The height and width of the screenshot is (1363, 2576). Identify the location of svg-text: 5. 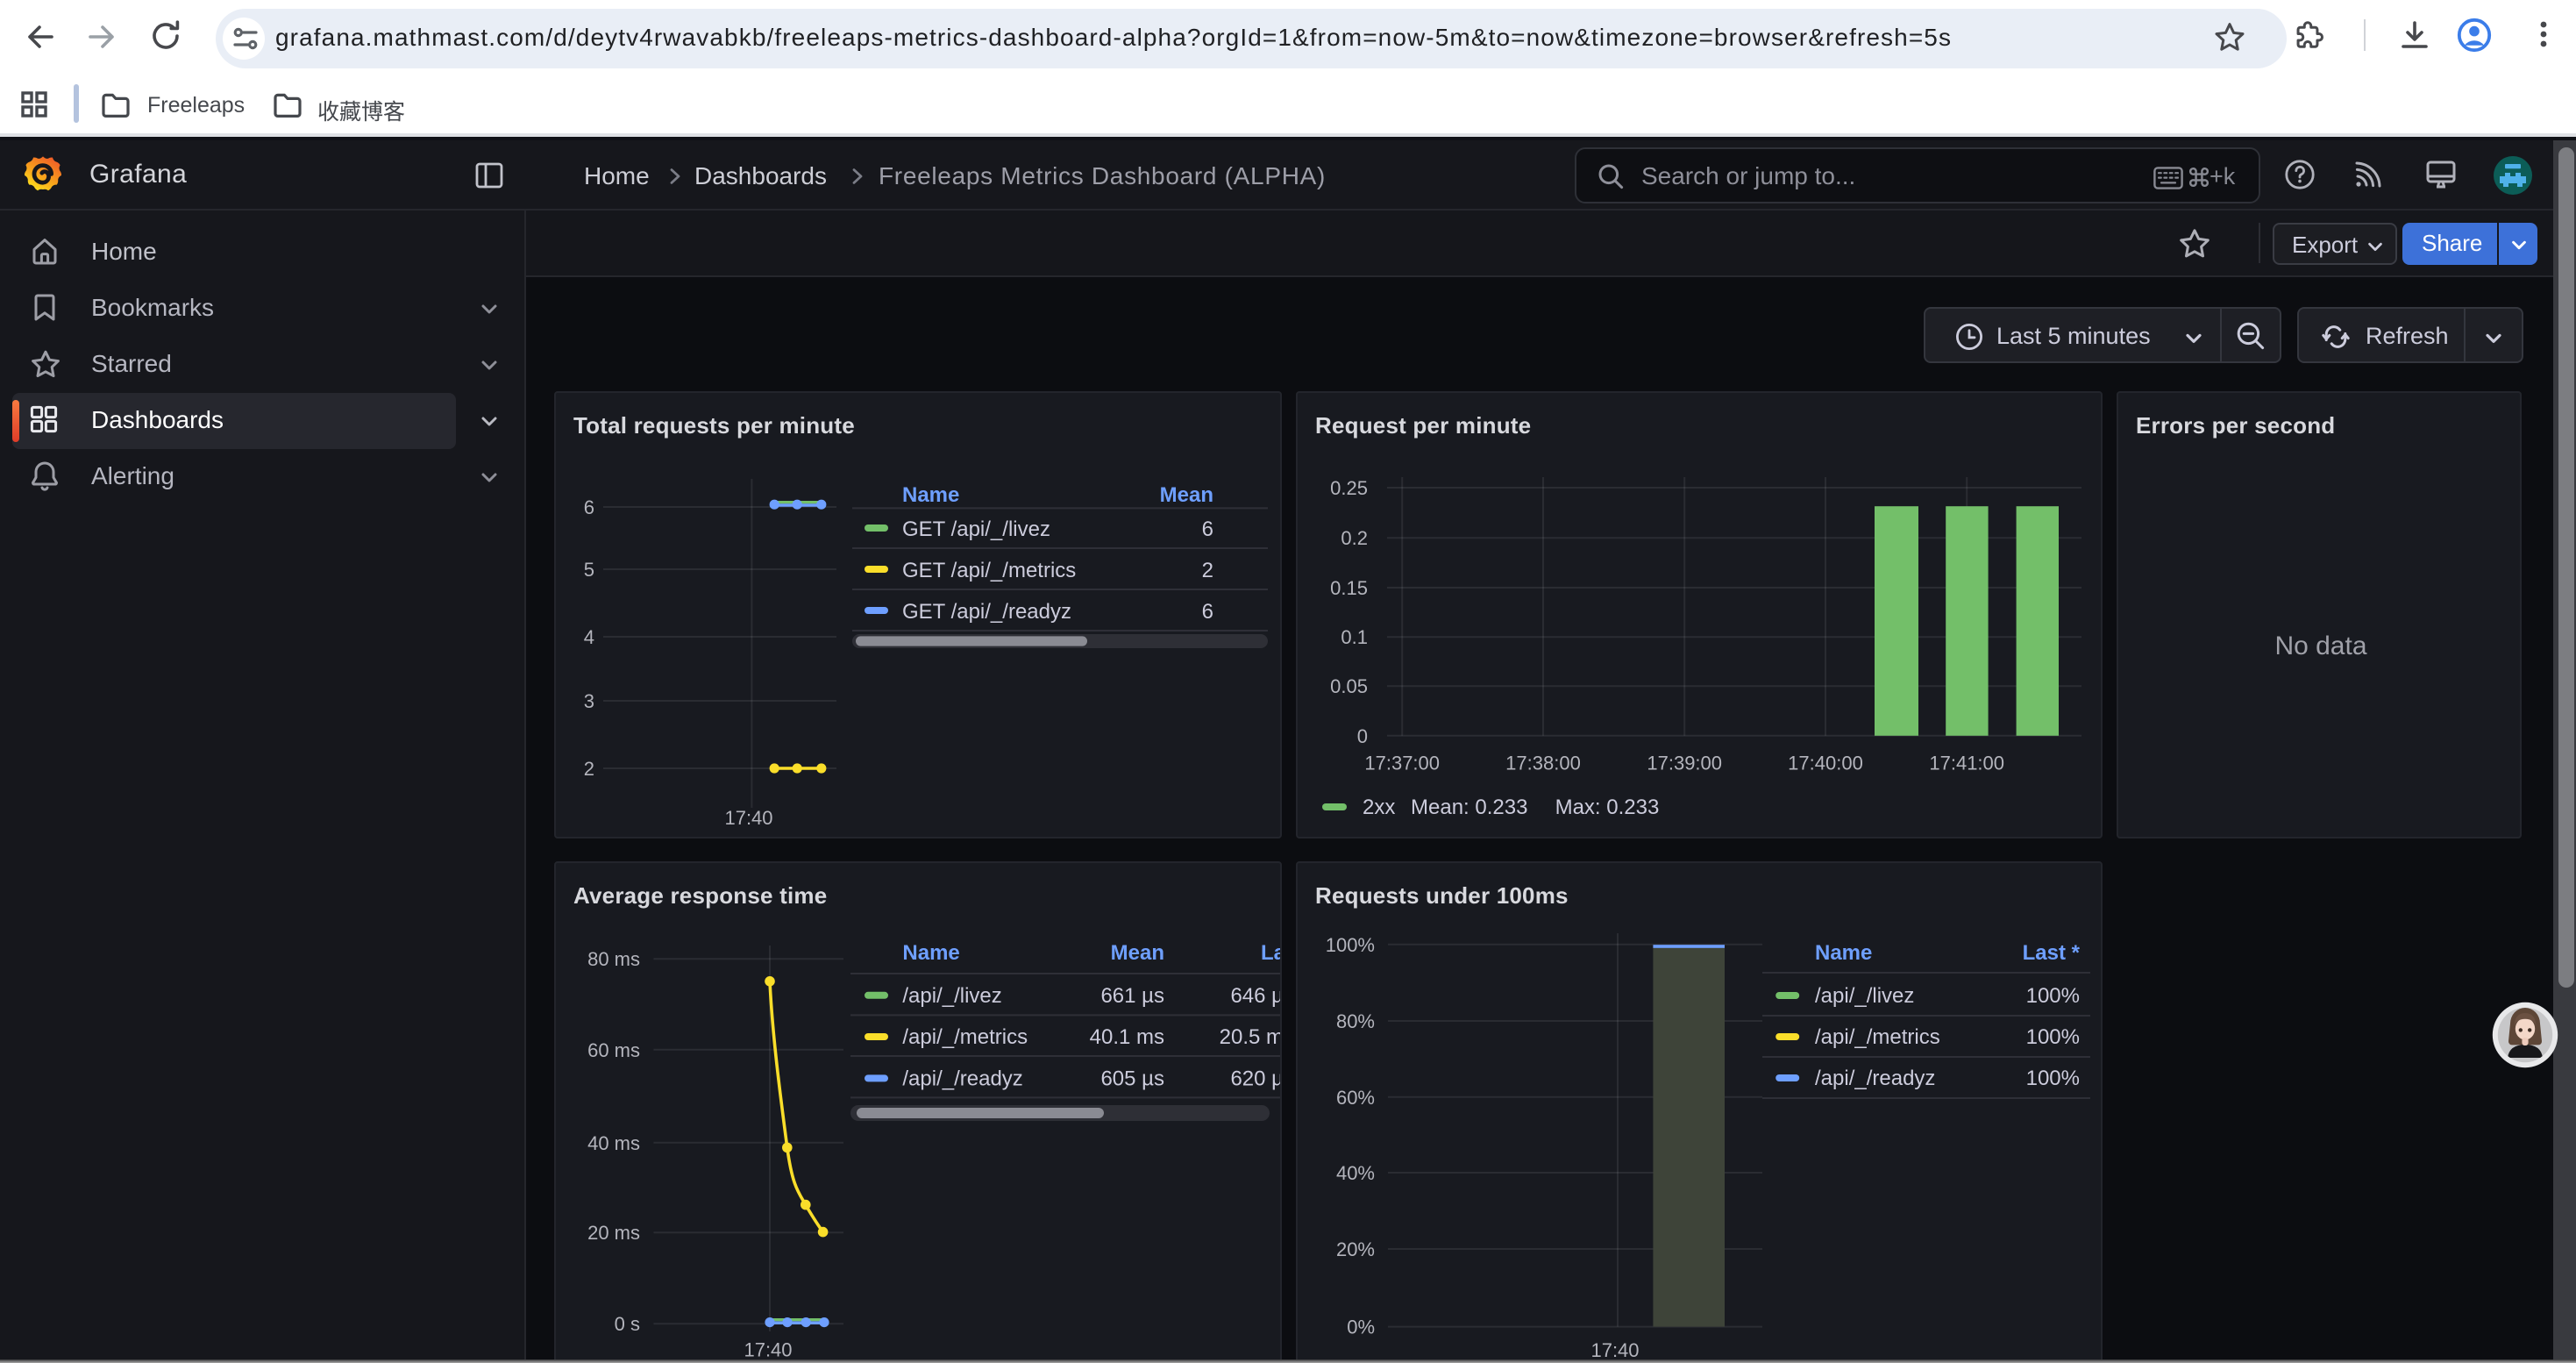
(589, 570).